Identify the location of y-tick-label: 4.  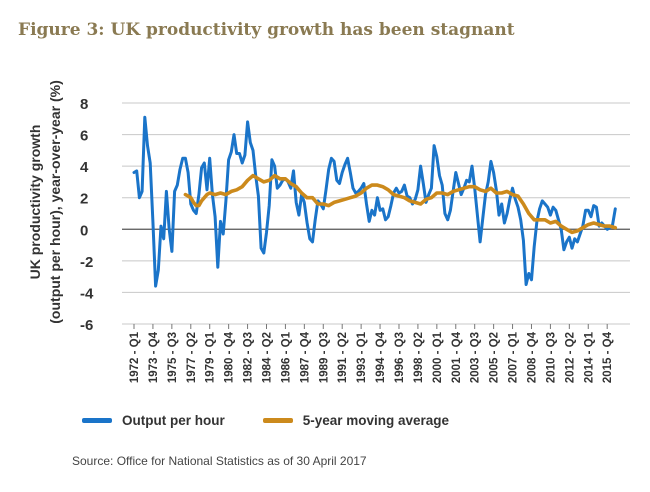
(84, 167).